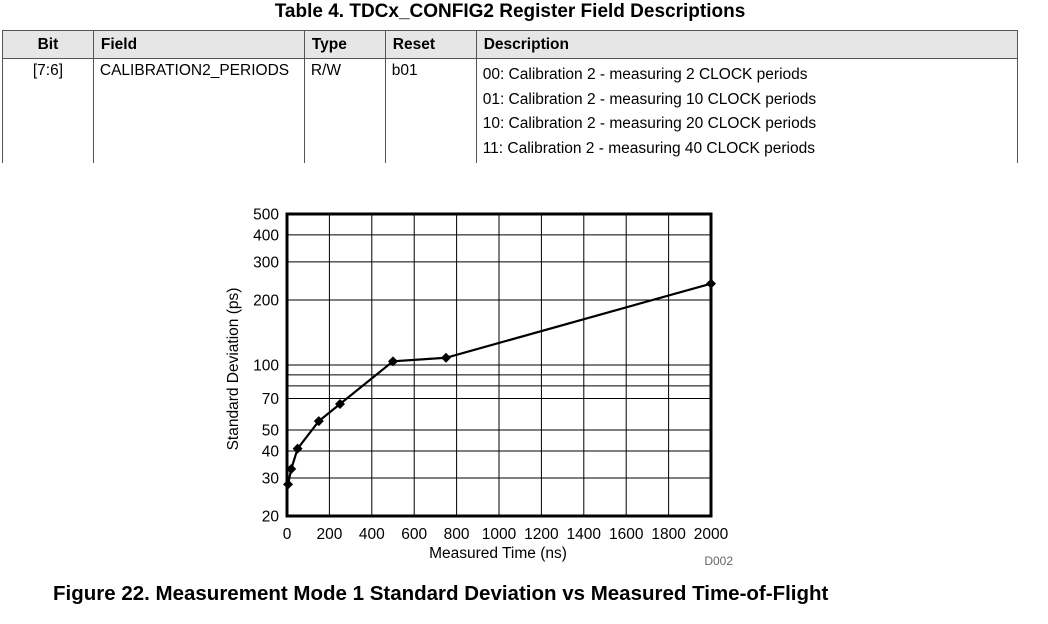 This screenshot has height=624, width=1048. What do you see at coordinates (430, 44) in the screenshot?
I see `header-reset: Reset` at bounding box center [430, 44].